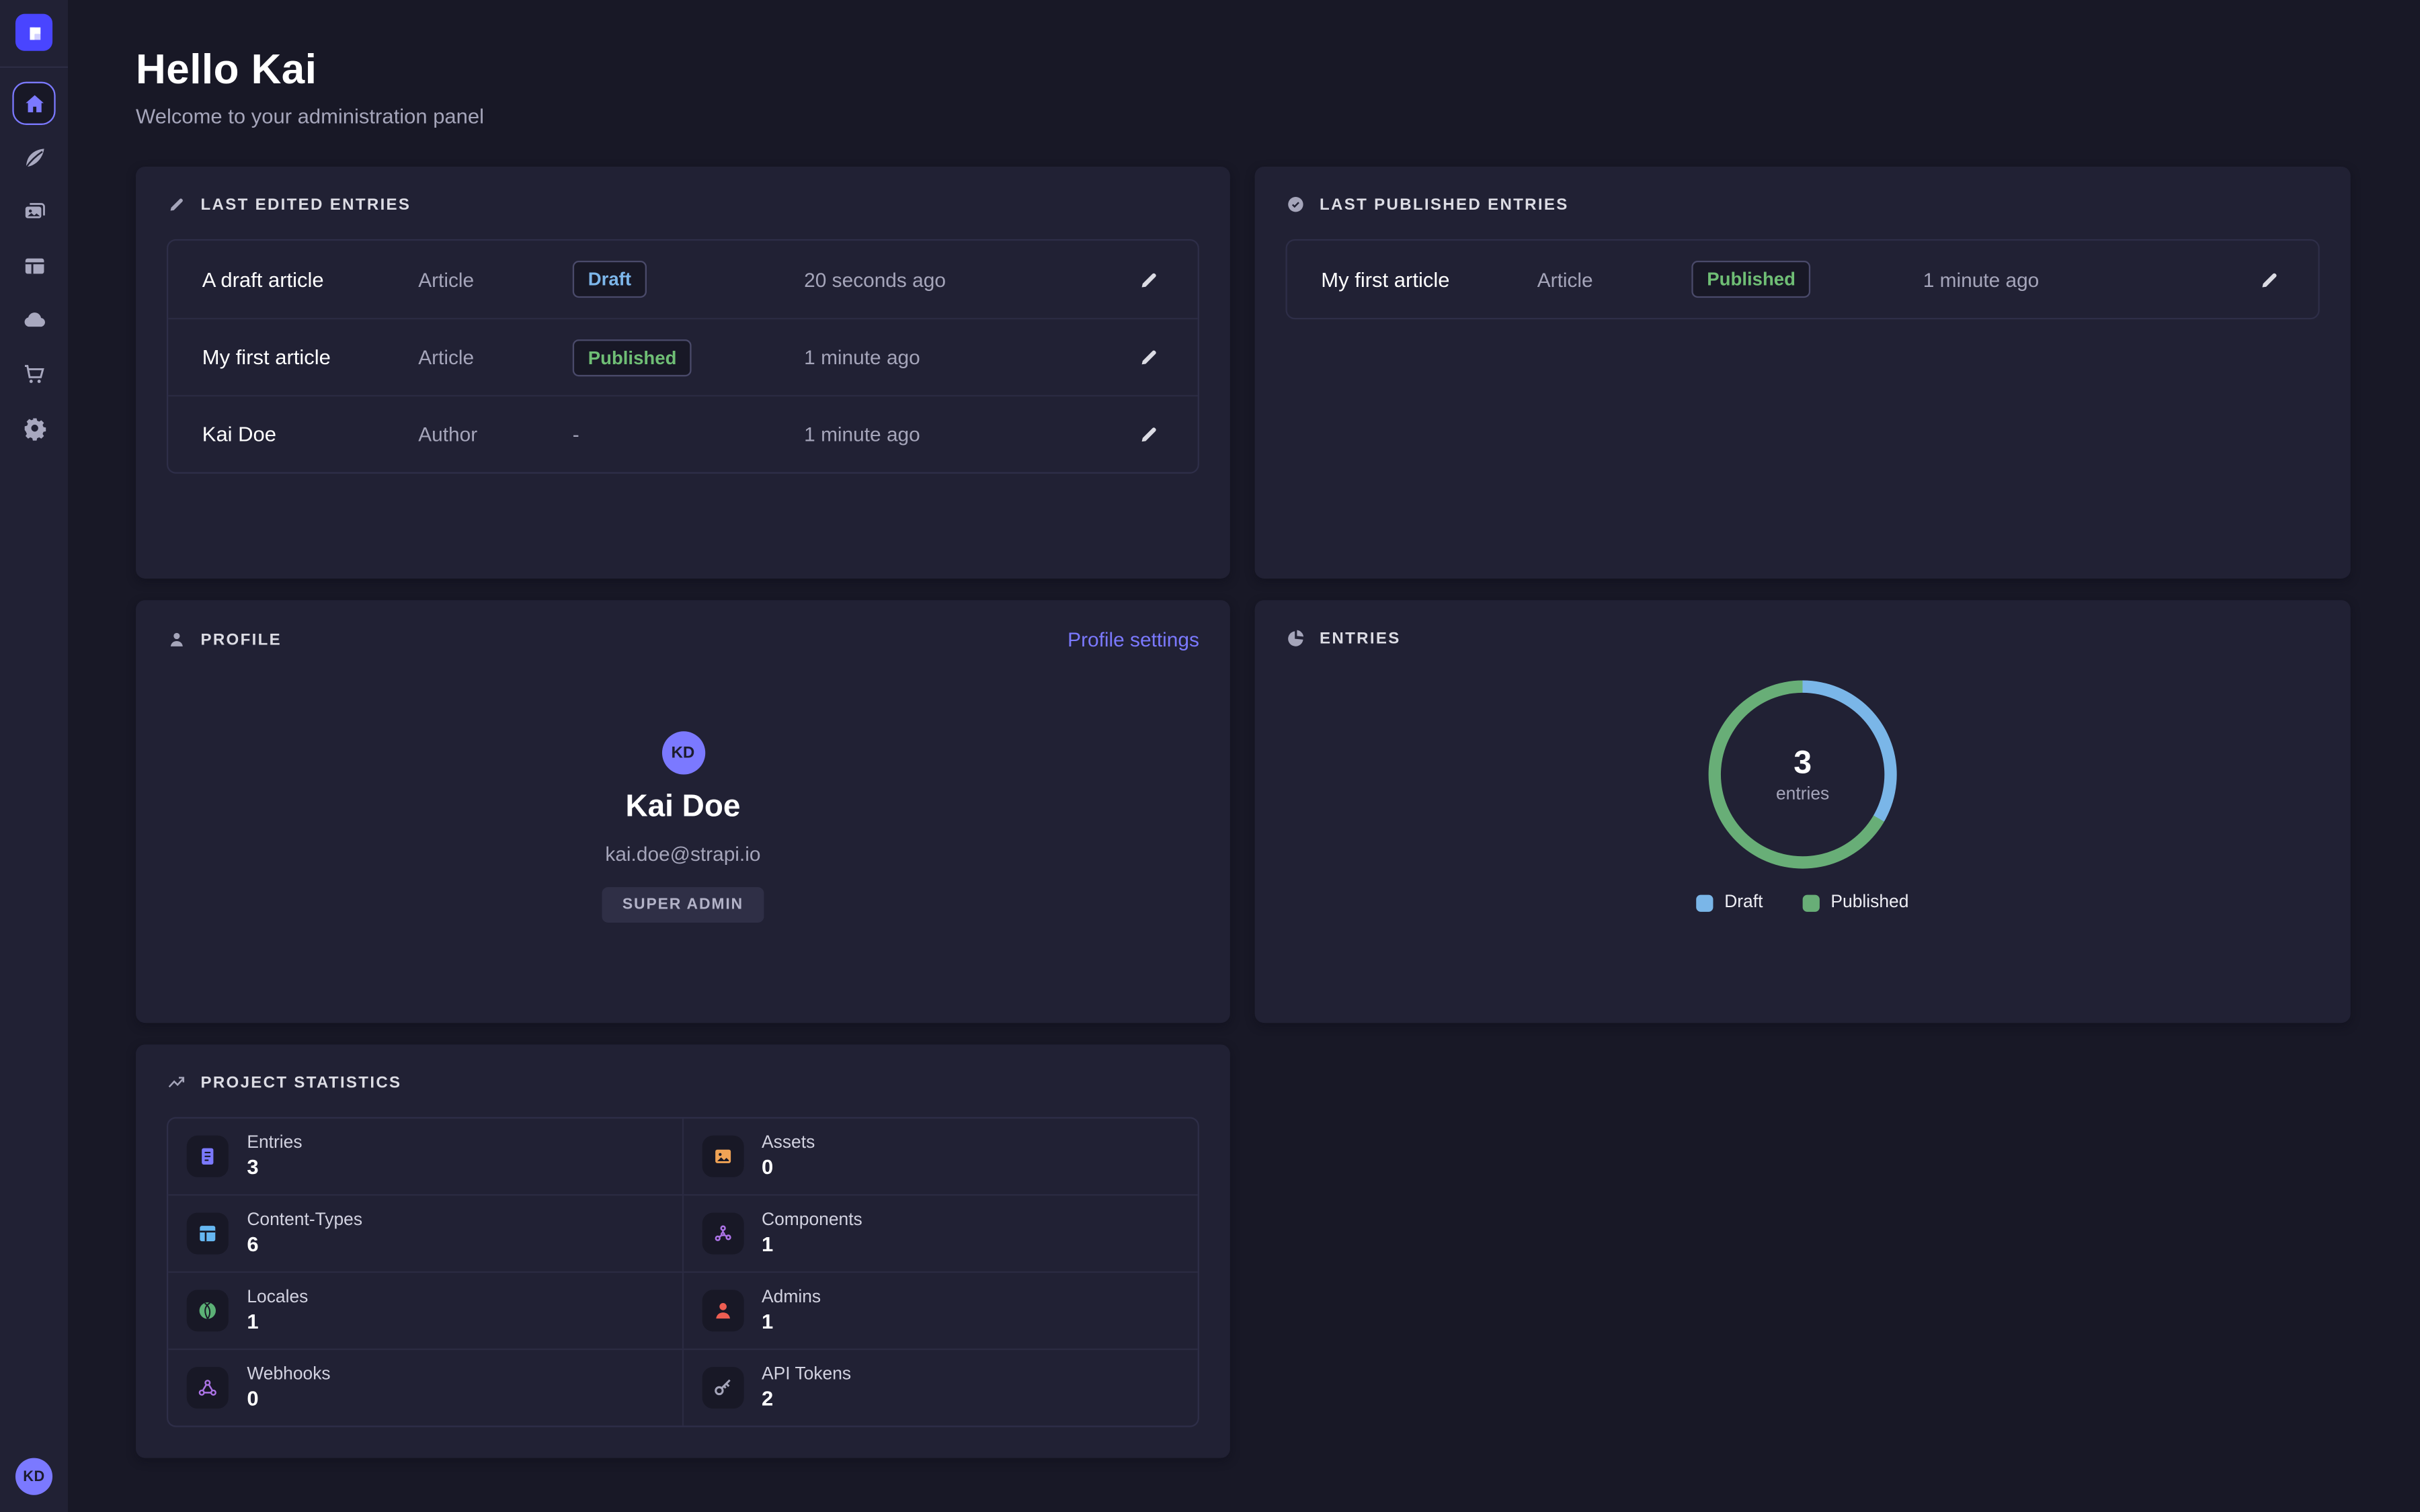 This screenshot has width=2420, height=1512. I want to click on legend-item: Published, so click(1855, 903).